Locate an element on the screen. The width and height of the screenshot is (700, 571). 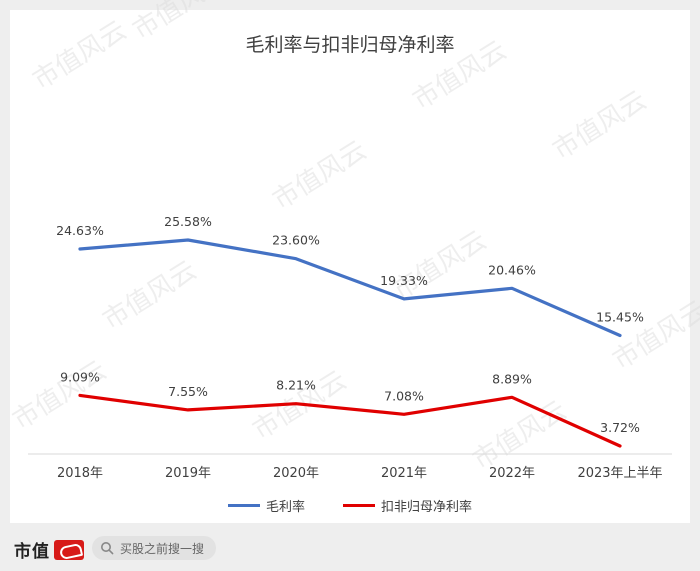
x-tick-label: 2023年上半年 is located at coordinates (619, 473).